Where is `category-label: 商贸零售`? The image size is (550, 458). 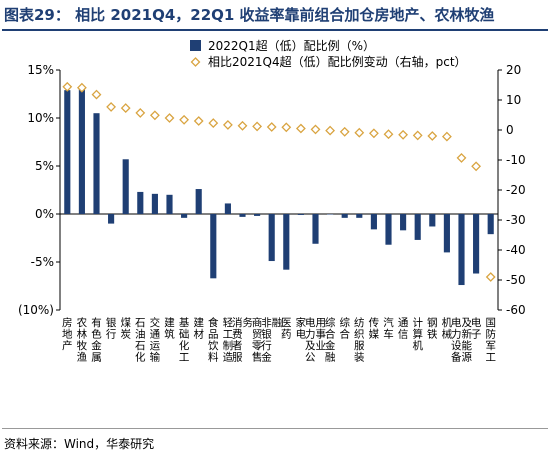 category-label: 商贸零售 is located at coordinates (257, 340).